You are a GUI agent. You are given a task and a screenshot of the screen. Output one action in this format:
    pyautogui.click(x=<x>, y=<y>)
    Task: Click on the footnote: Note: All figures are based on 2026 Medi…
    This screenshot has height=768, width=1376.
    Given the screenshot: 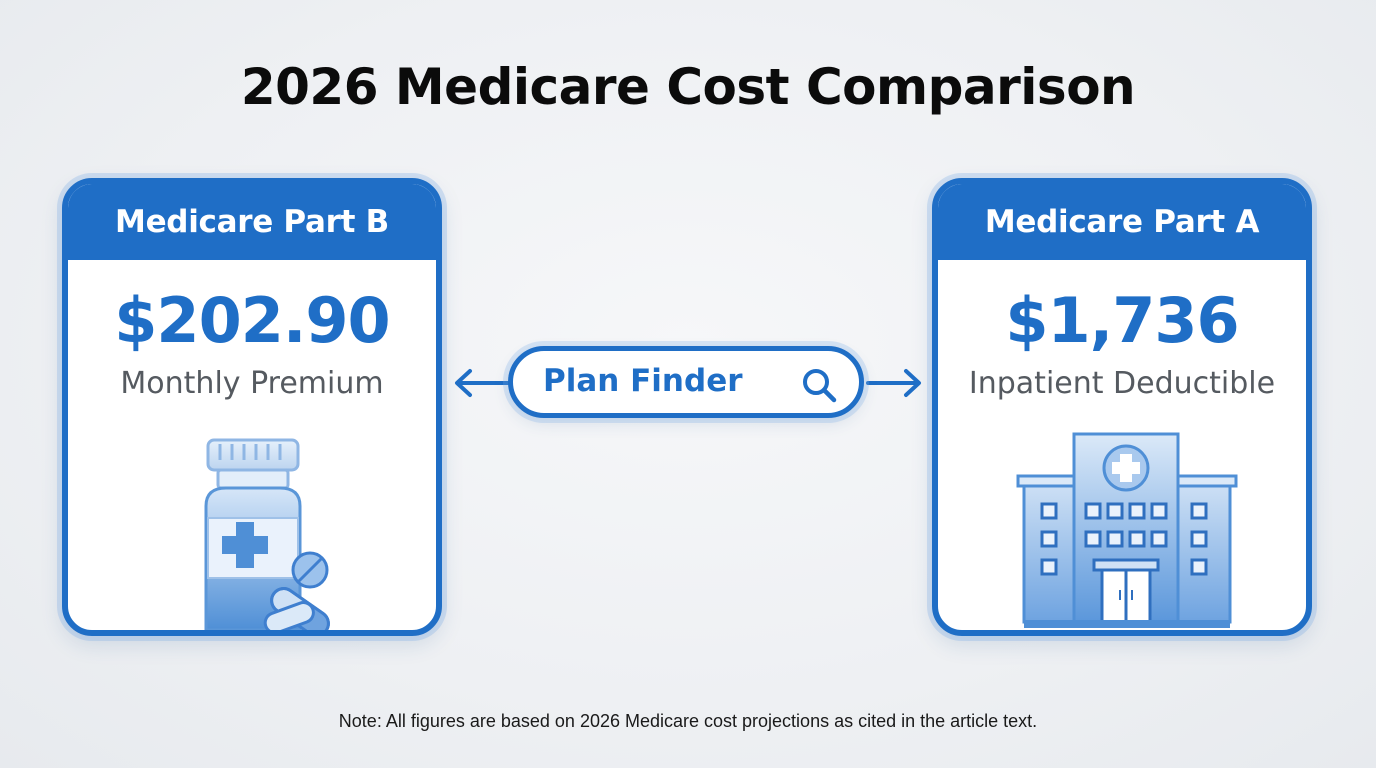 What is the action you would take?
    pyautogui.click(x=688, y=721)
    